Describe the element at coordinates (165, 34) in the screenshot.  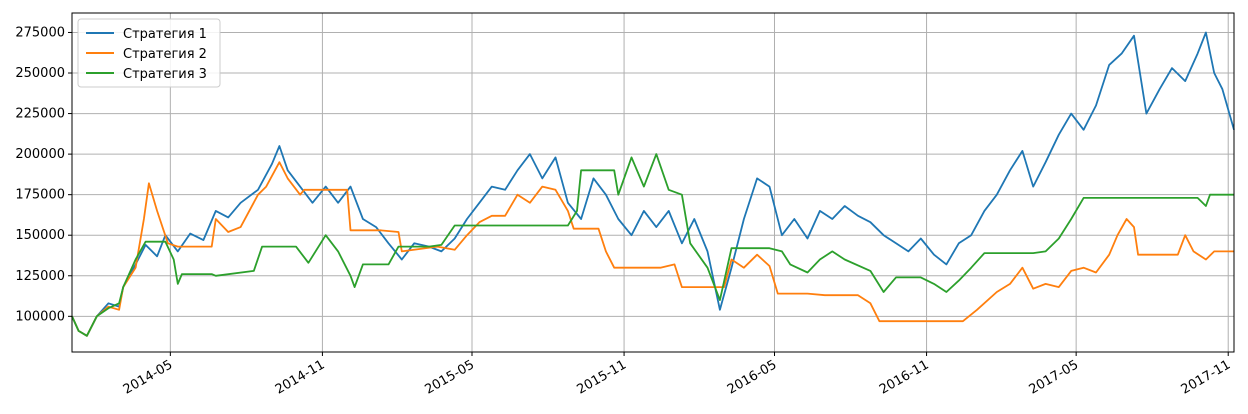
I see `legend-label-1: Стратегия 1` at that location.